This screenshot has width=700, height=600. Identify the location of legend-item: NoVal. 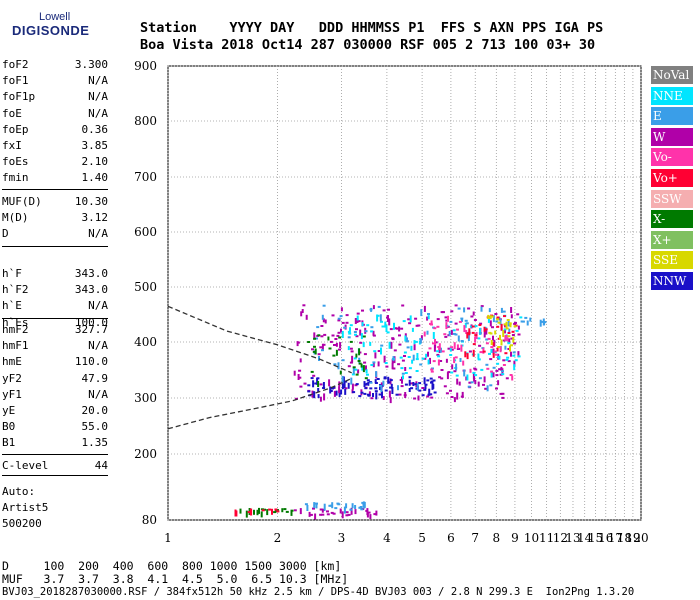
(672, 75).